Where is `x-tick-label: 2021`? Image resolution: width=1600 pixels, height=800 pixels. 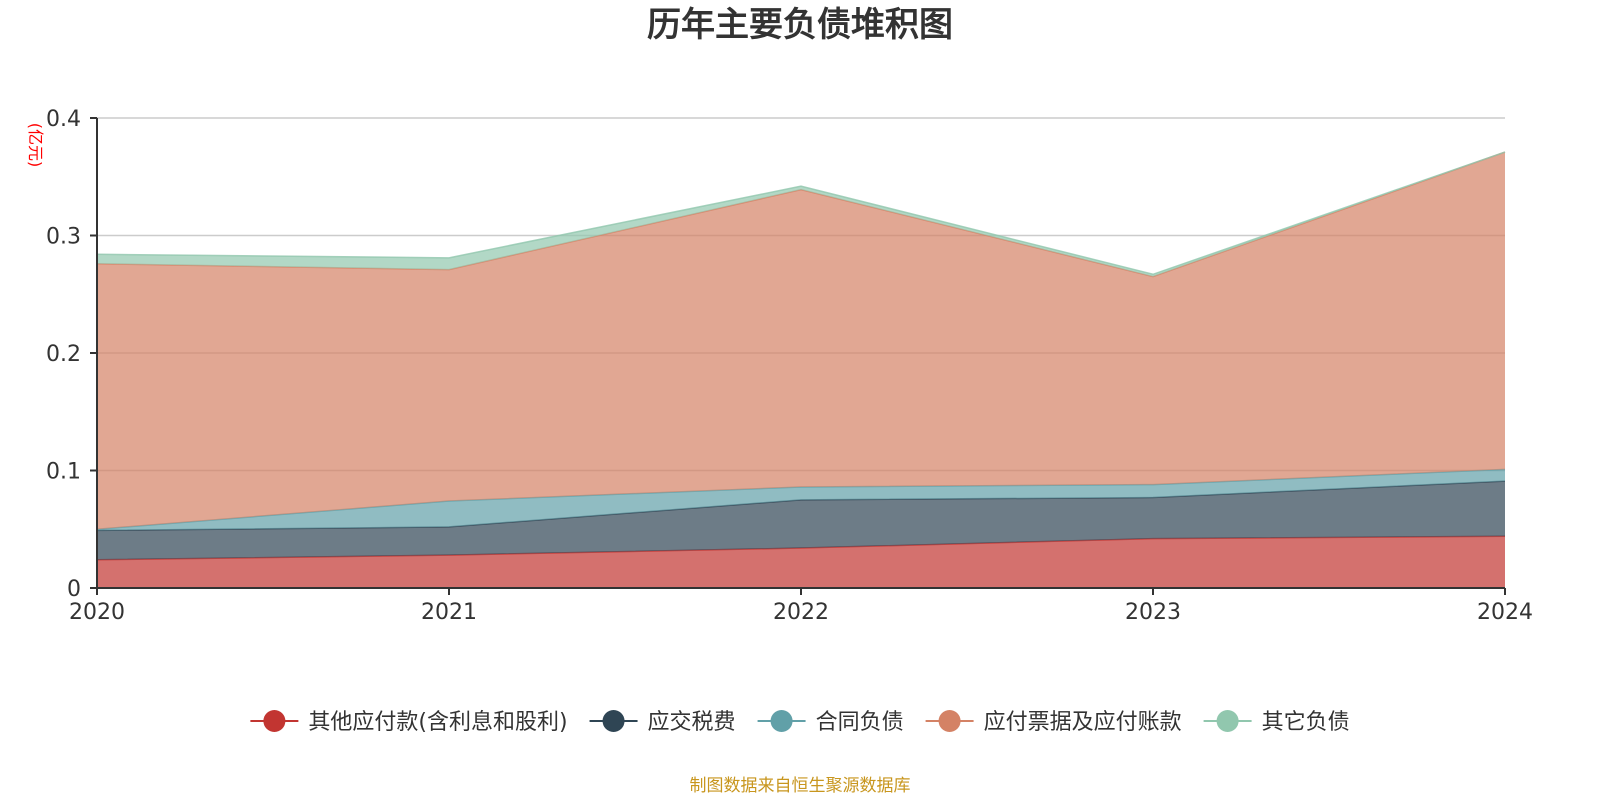
x-tick-label: 2021 is located at coordinates (449, 612).